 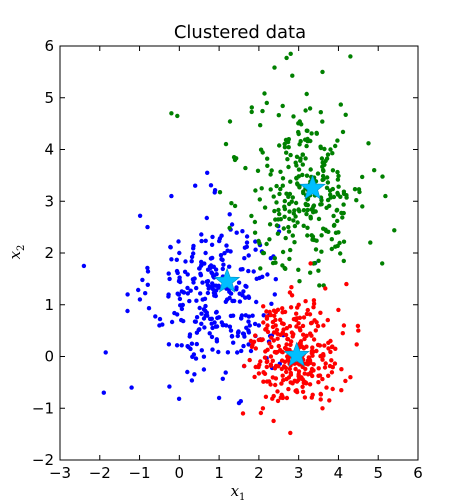 What do you see at coordinates (15, 254) in the screenshot?
I see `y-axis-label-main: x` at bounding box center [15, 254].